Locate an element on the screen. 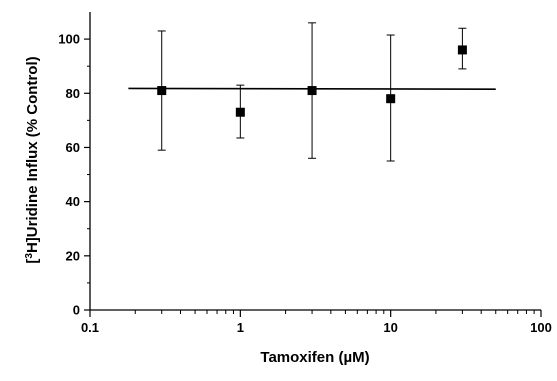 Image resolution: width=557 pixels, height=381 pixels. y-tick-label: 0 is located at coordinates (76, 310).